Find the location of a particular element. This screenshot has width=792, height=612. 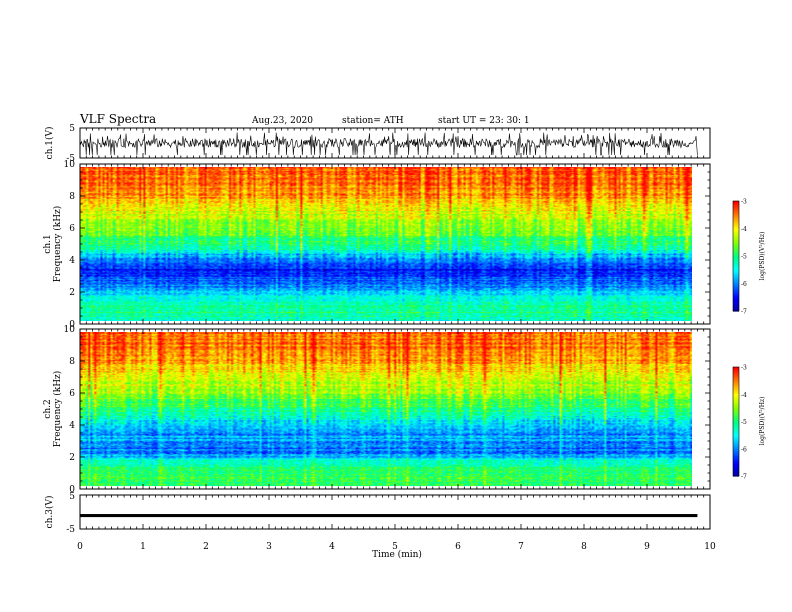

ch3-waveform-frame is located at coordinates (395, 512).